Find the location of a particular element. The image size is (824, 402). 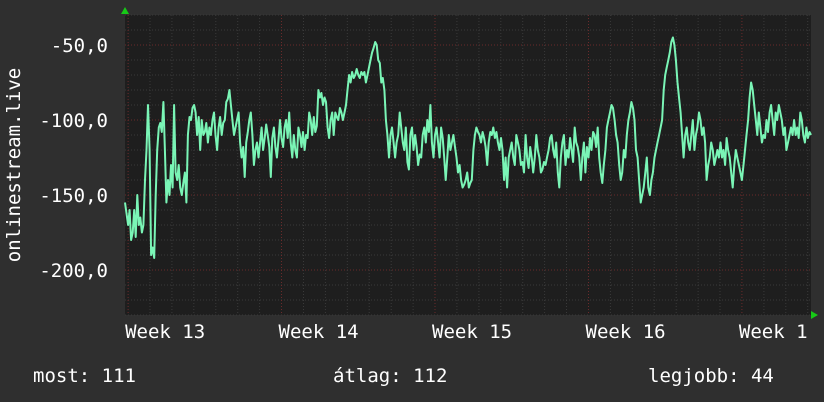

y-axis-arrow-icon is located at coordinates (125, 10).